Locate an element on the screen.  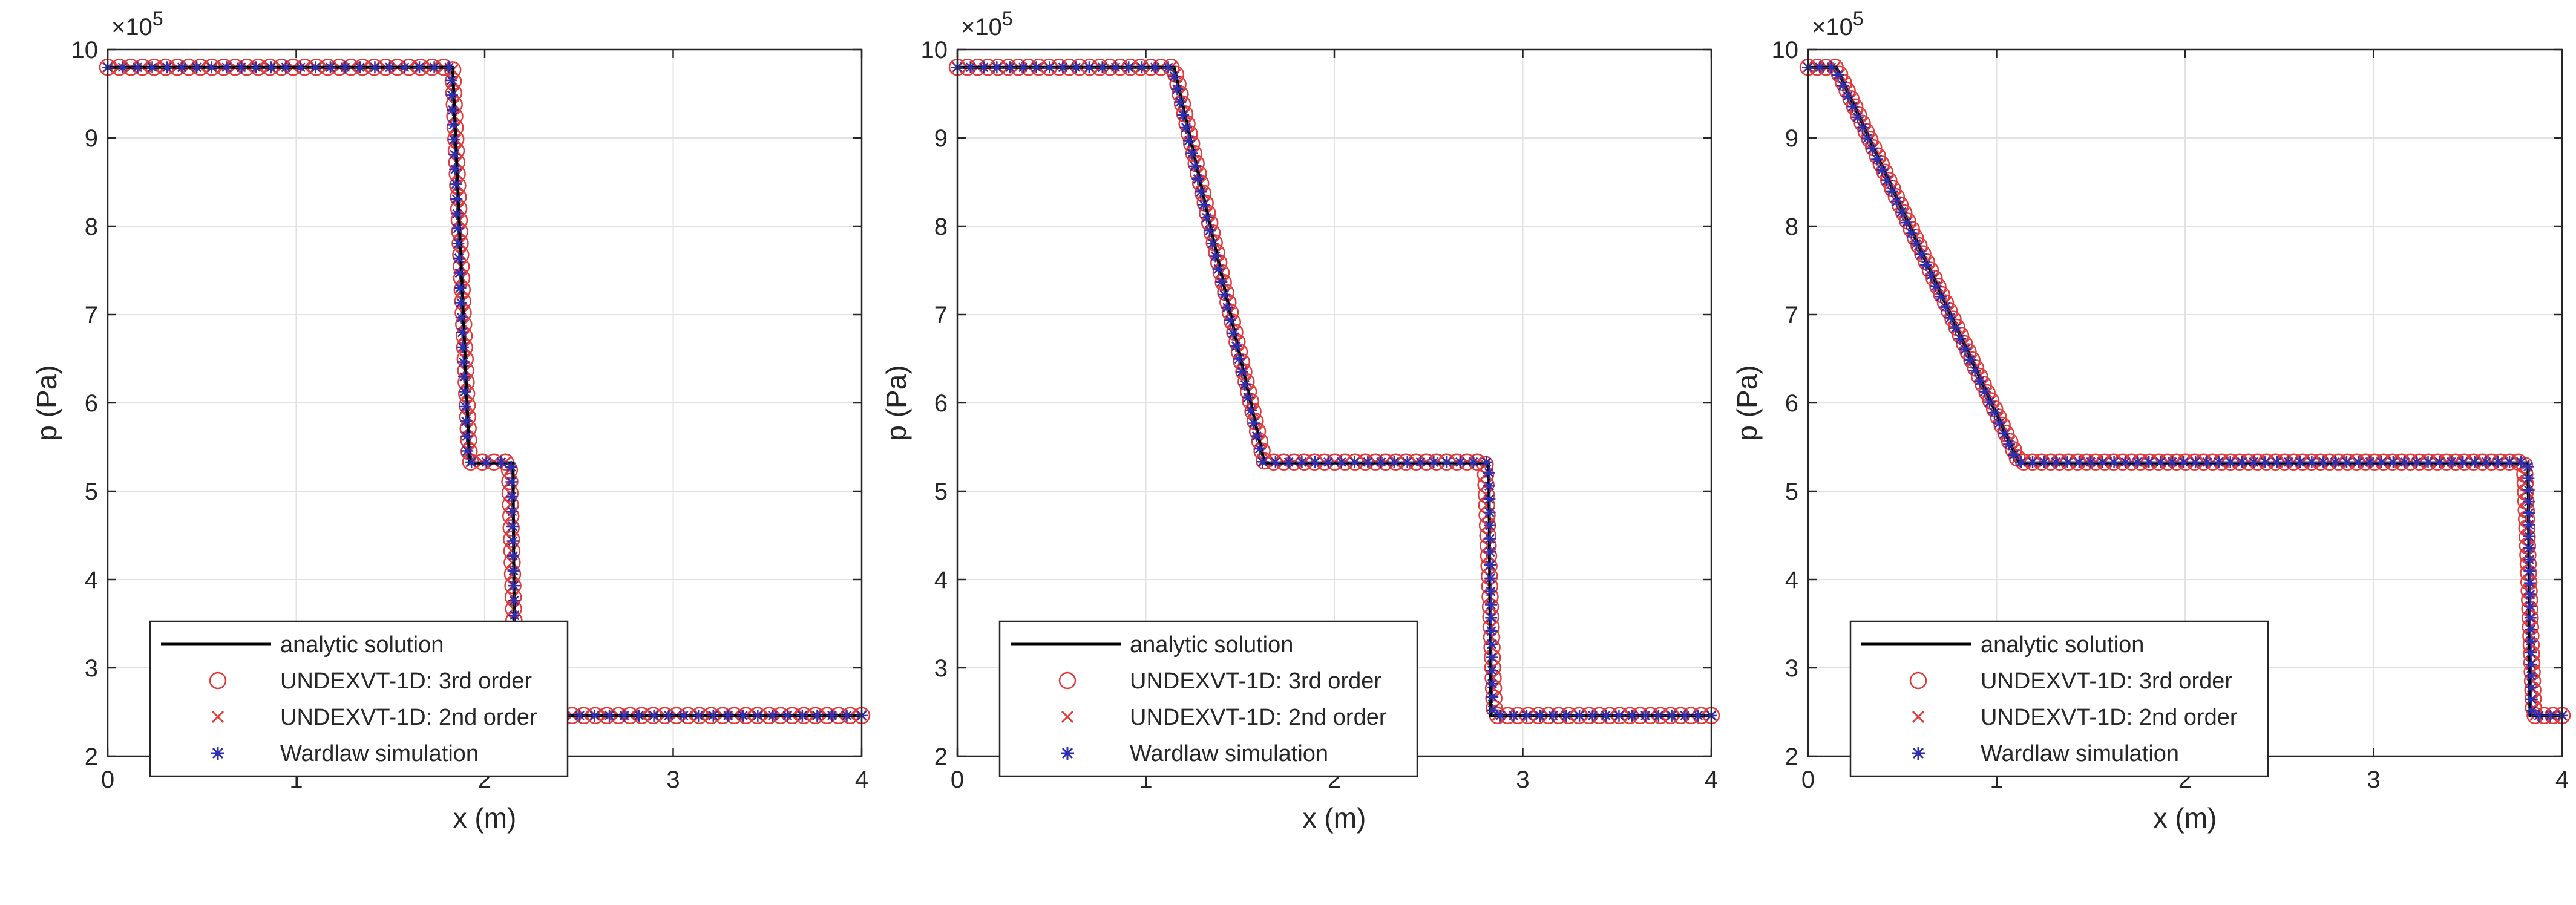
y-tick-label: 10 is located at coordinates (934, 50).